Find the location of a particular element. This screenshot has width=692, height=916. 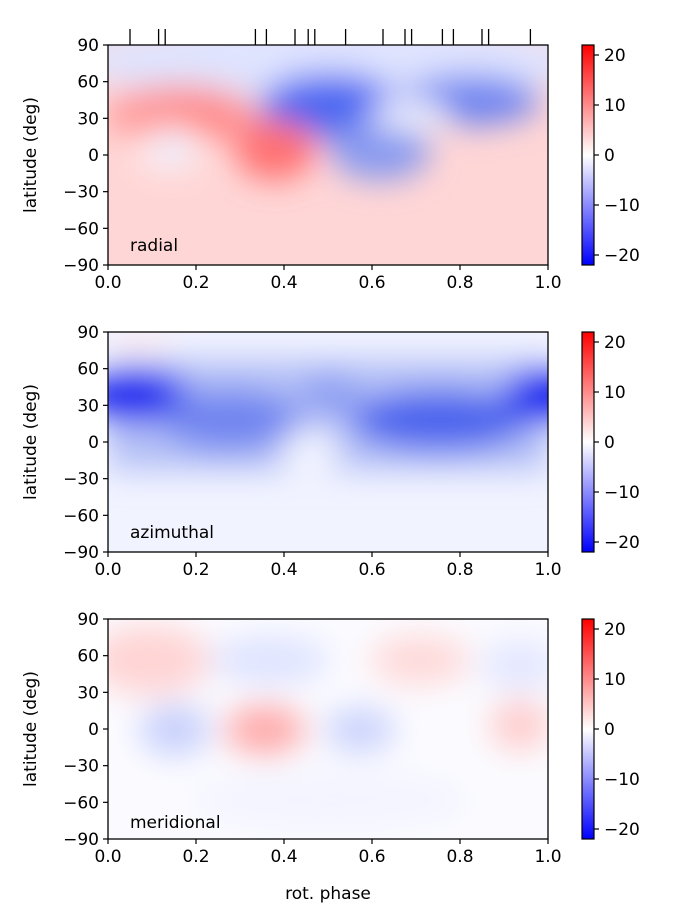

panel-label-meridional: meridional is located at coordinates (175, 823).